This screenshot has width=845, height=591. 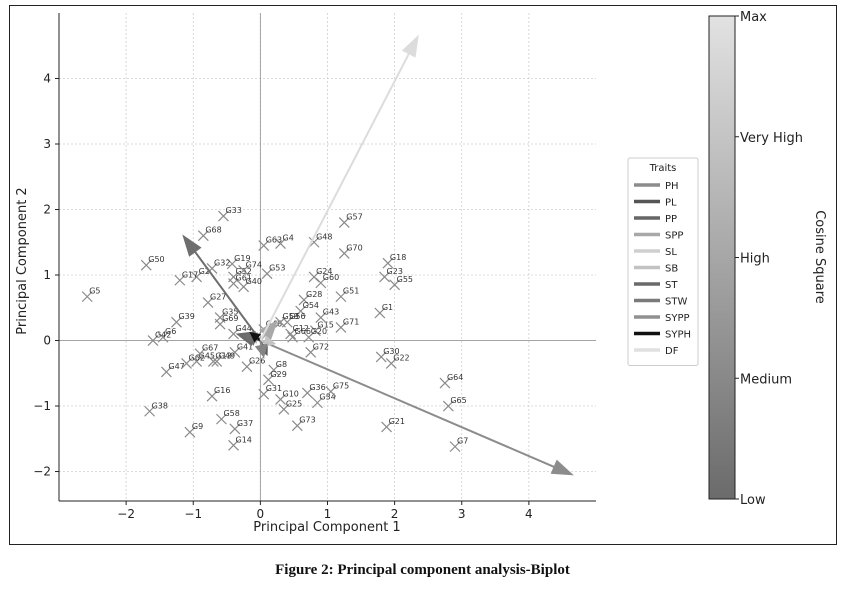 What do you see at coordinates (324, 271) in the screenshot?
I see `point-label: G24` at bounding box center [324, 271].